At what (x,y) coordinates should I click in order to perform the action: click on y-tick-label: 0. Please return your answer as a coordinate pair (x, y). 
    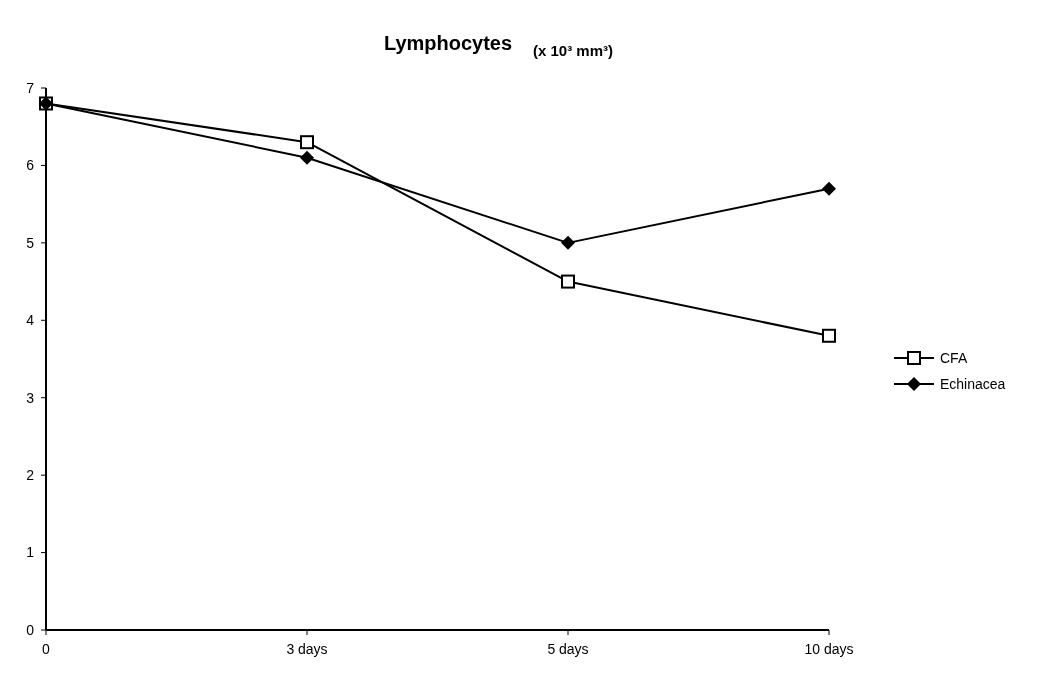
    Looking at the image, I should click on (30, 629).